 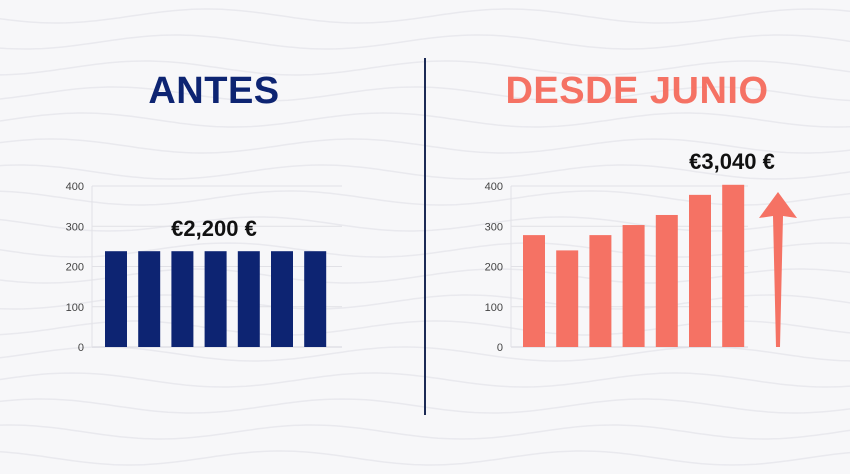 What do you see at coordinates (637, 91) in the screenshot?
I see `right-chart-title: DESDE JUNIO` at bounding box center [637, 91].